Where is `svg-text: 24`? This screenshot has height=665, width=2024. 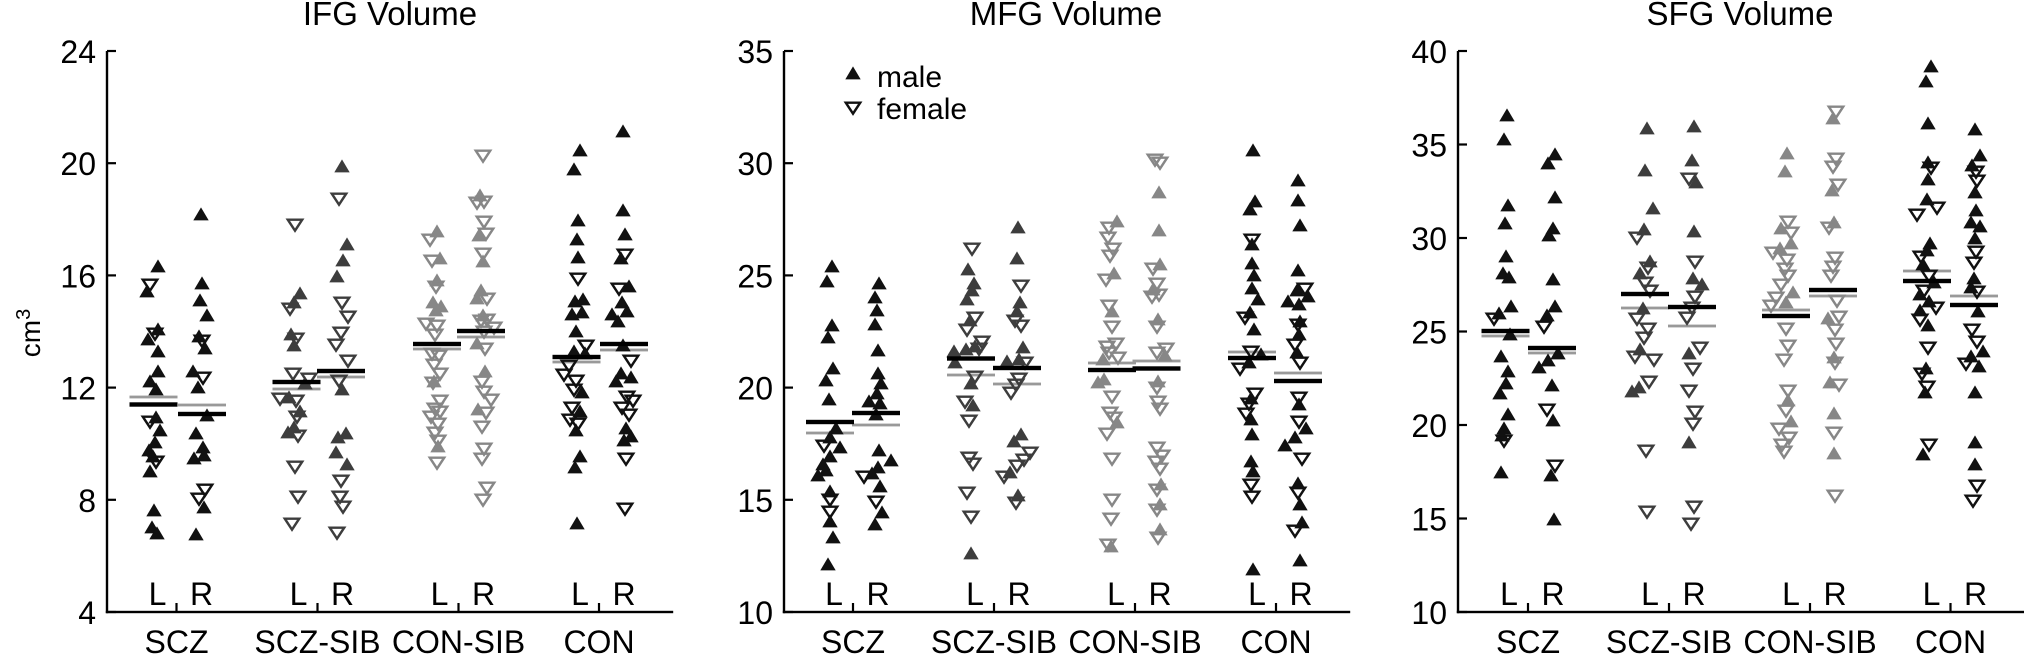
svg-text: 24 is located at coordinates (78, 52).